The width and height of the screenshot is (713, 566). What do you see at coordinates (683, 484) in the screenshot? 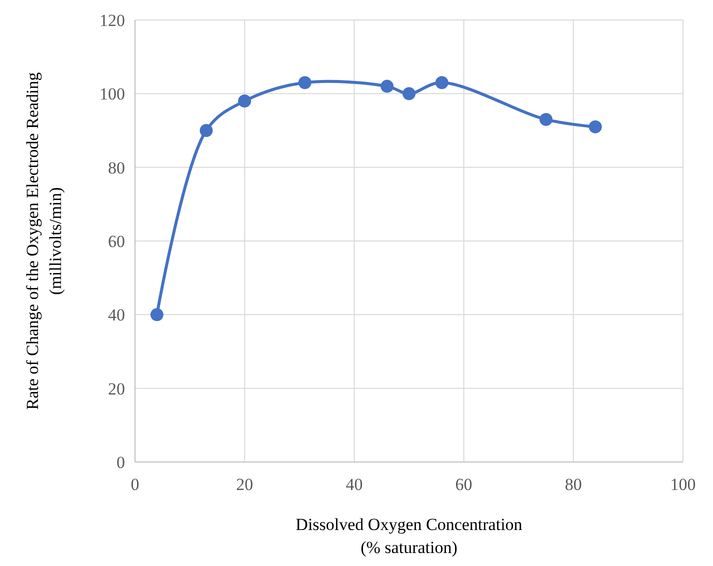
I see `x-tick-label: 100` at bounding box center [683, 484].